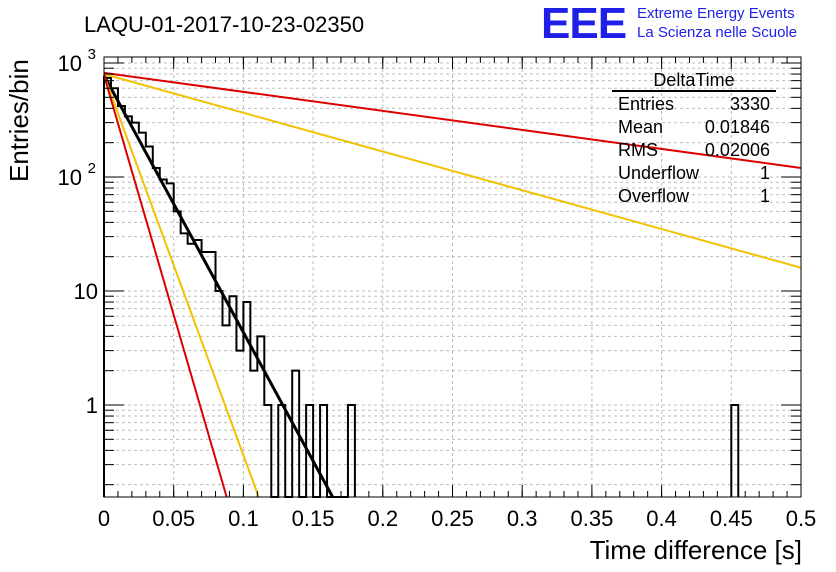 The image size is (836, 572). What do you see at coordinates (659, 173) in the screenshot?
I see `stats-label: Underflow` at bounding box center [659, 173].